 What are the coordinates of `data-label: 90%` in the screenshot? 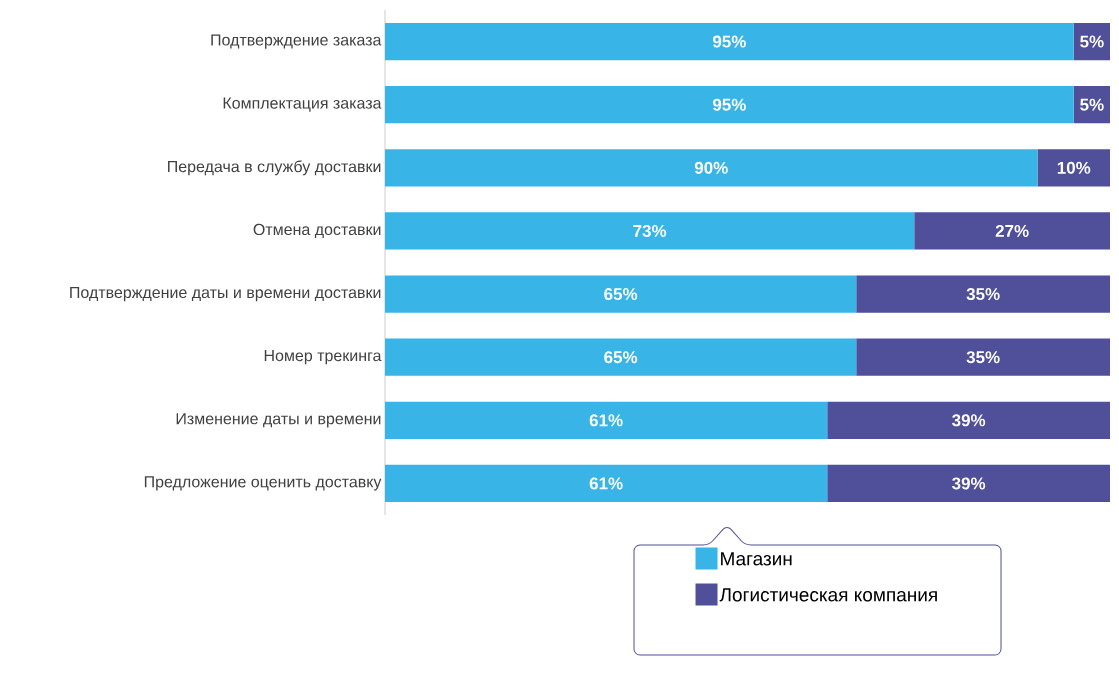 It's located at (711, 167).